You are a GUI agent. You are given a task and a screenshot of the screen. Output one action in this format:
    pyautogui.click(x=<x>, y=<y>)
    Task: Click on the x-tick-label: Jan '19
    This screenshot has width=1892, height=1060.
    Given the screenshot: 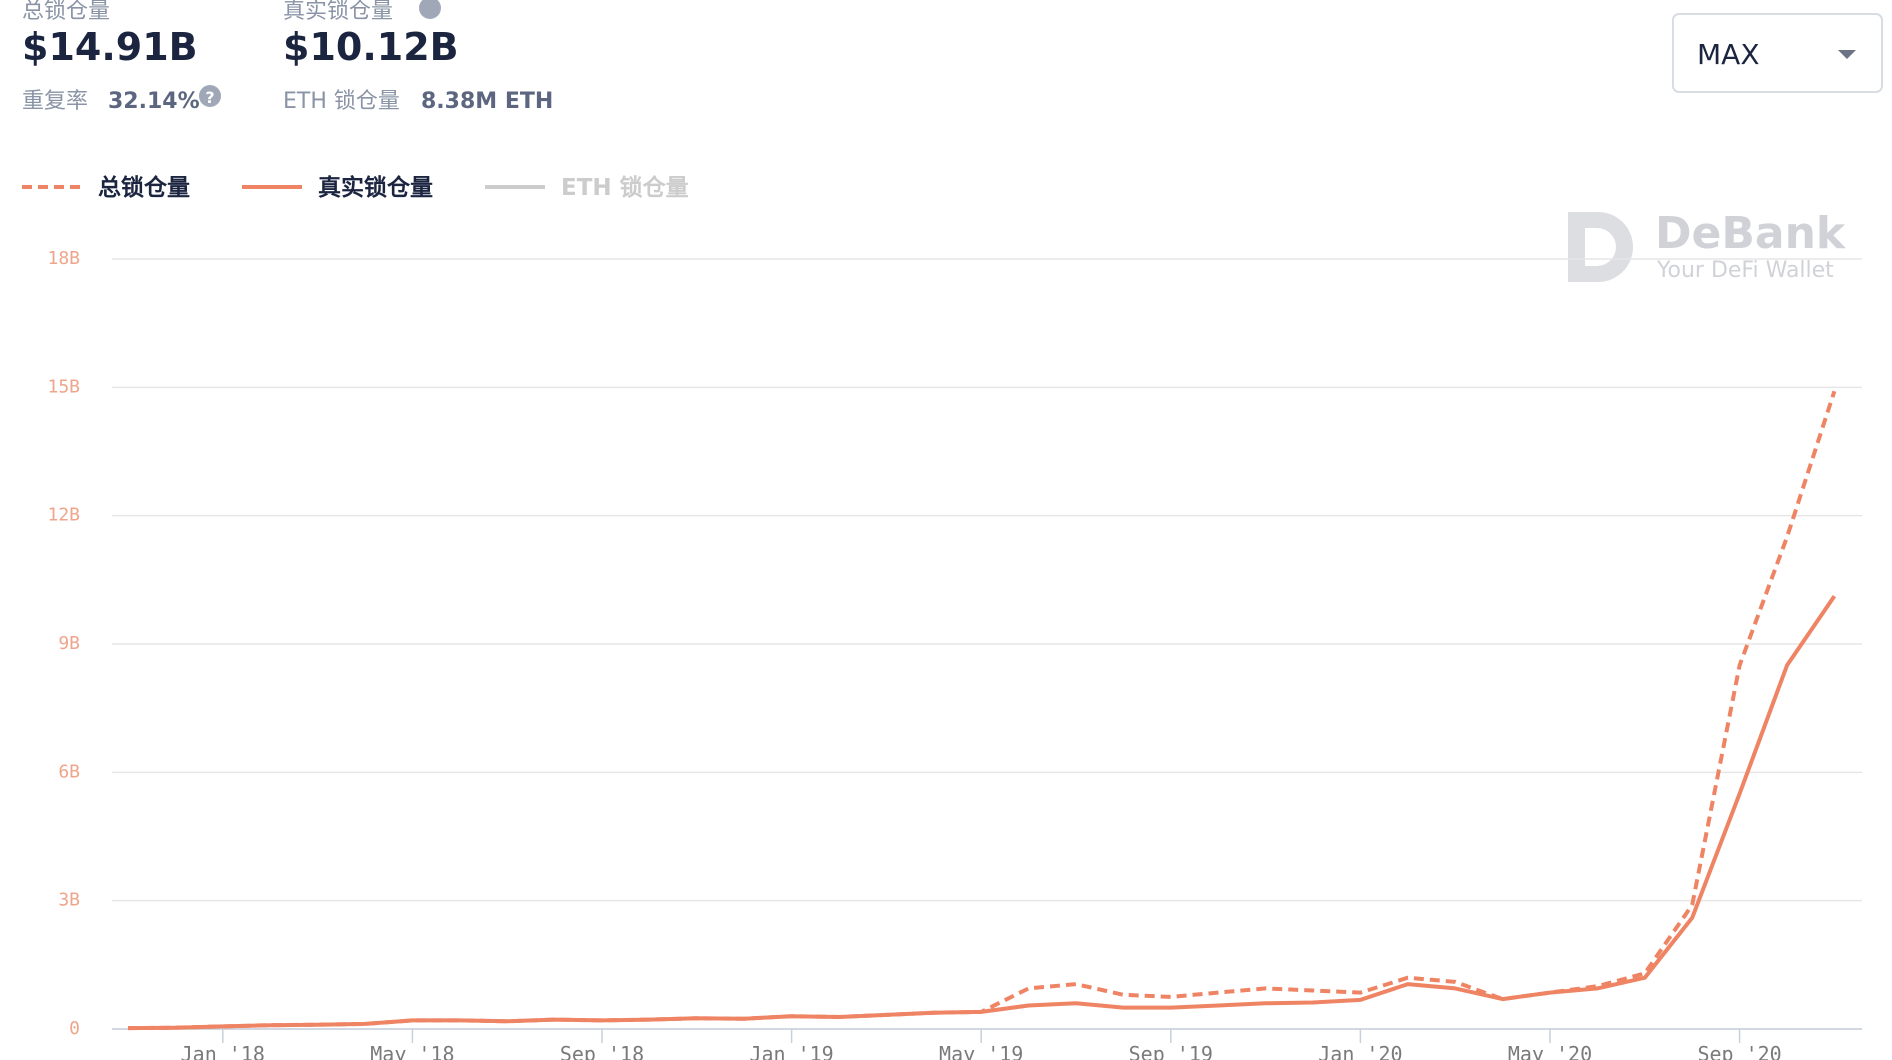 What is the action you would take?
    pyautogui.click(x=791, y=1051)
    